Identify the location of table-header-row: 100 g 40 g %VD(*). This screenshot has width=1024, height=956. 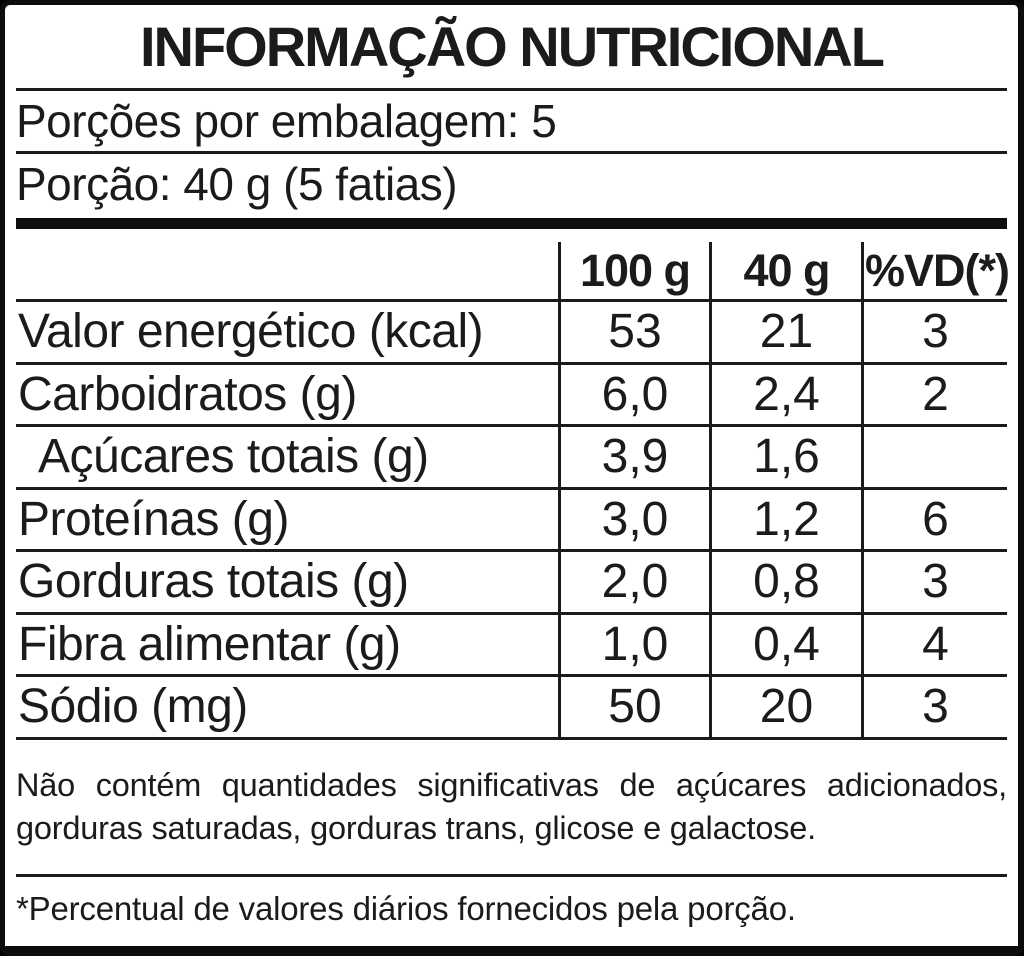
(513, 272).